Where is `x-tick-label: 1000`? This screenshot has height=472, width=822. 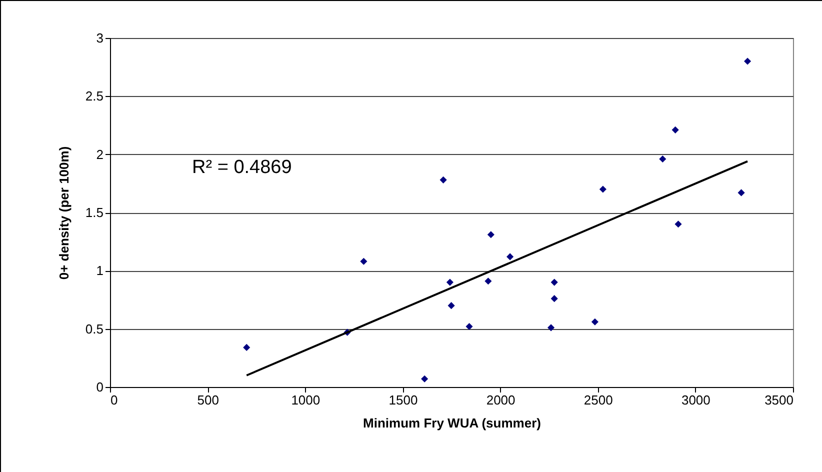
x-tick-label: 1000 is located at coordinates (305, 400).